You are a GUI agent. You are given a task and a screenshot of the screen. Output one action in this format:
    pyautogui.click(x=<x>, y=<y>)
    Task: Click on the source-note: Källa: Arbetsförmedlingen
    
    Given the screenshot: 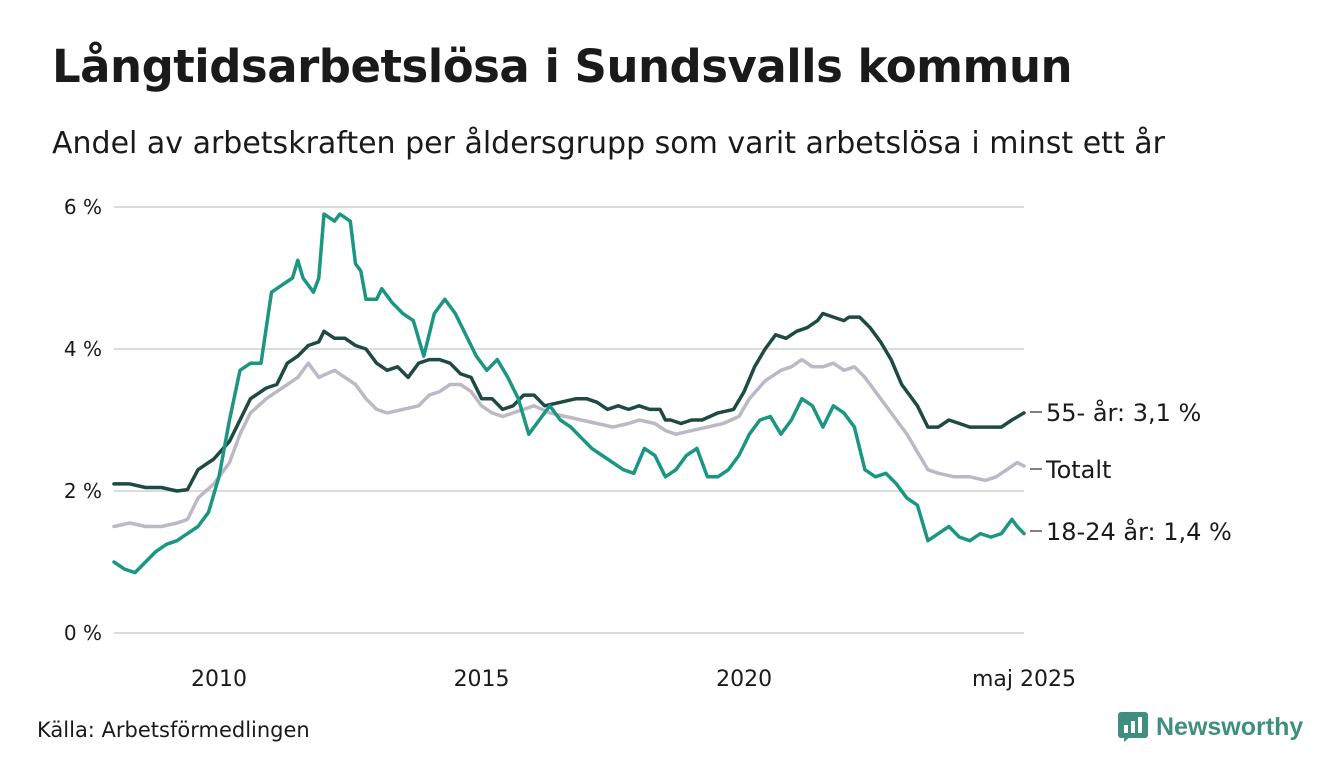 What is the action you would take?
    pyautogui.click(x=173, y=730)
    